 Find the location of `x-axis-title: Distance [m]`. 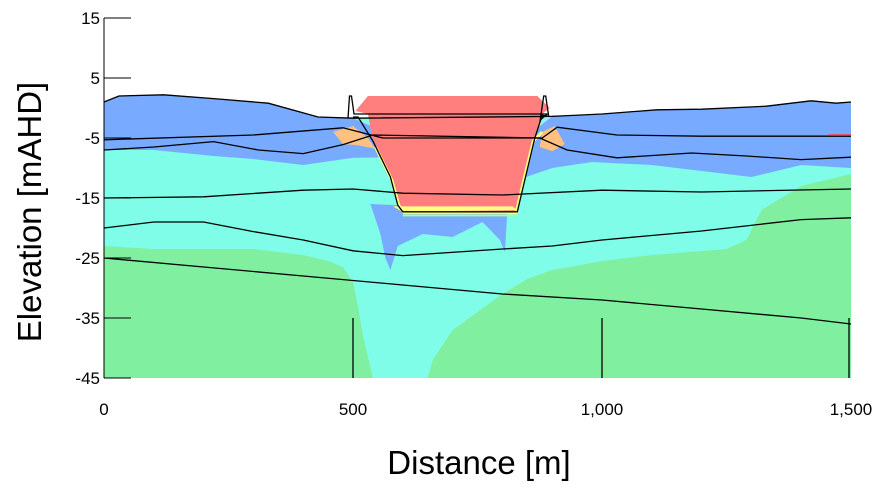

x-axis-title: Distance [m] is located at coordinates (478, 462).